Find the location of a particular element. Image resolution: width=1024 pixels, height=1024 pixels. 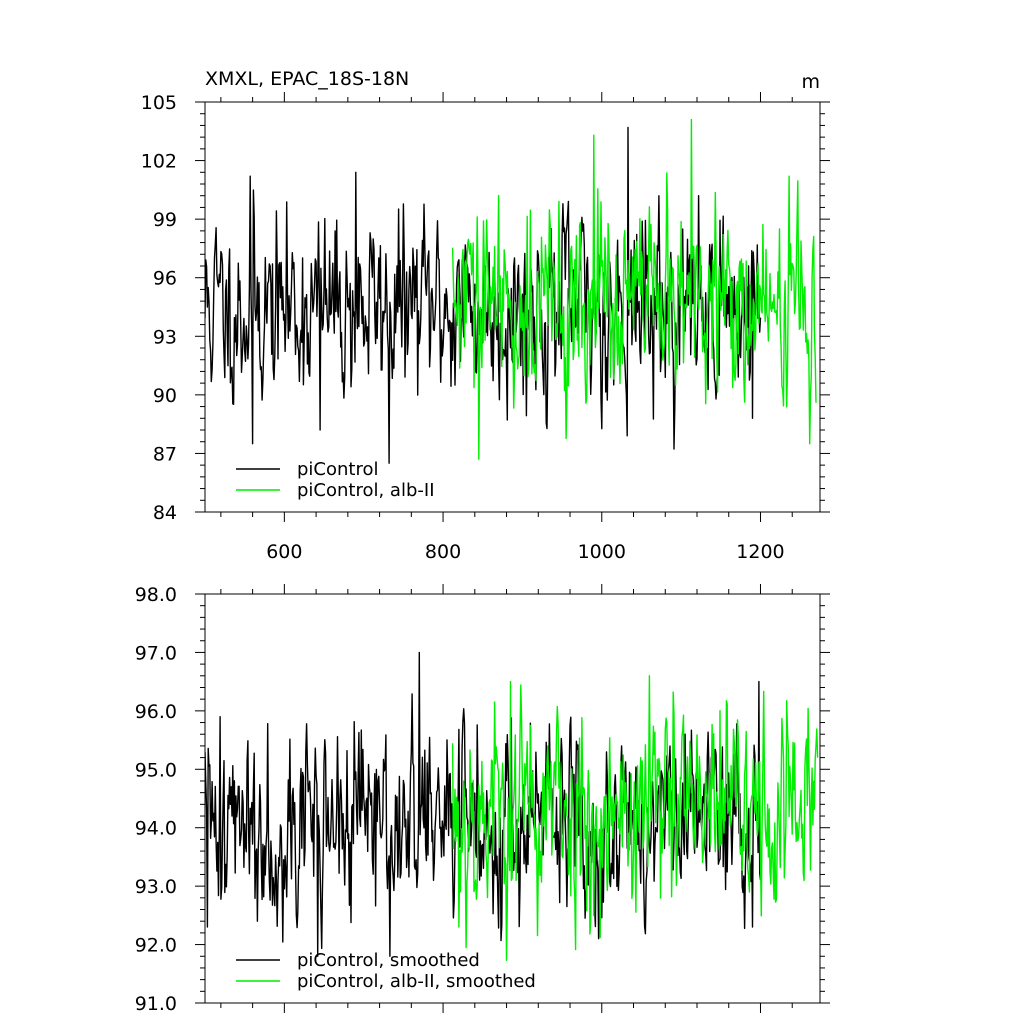

legend-label: piControl is located at coordinates (338, 469).